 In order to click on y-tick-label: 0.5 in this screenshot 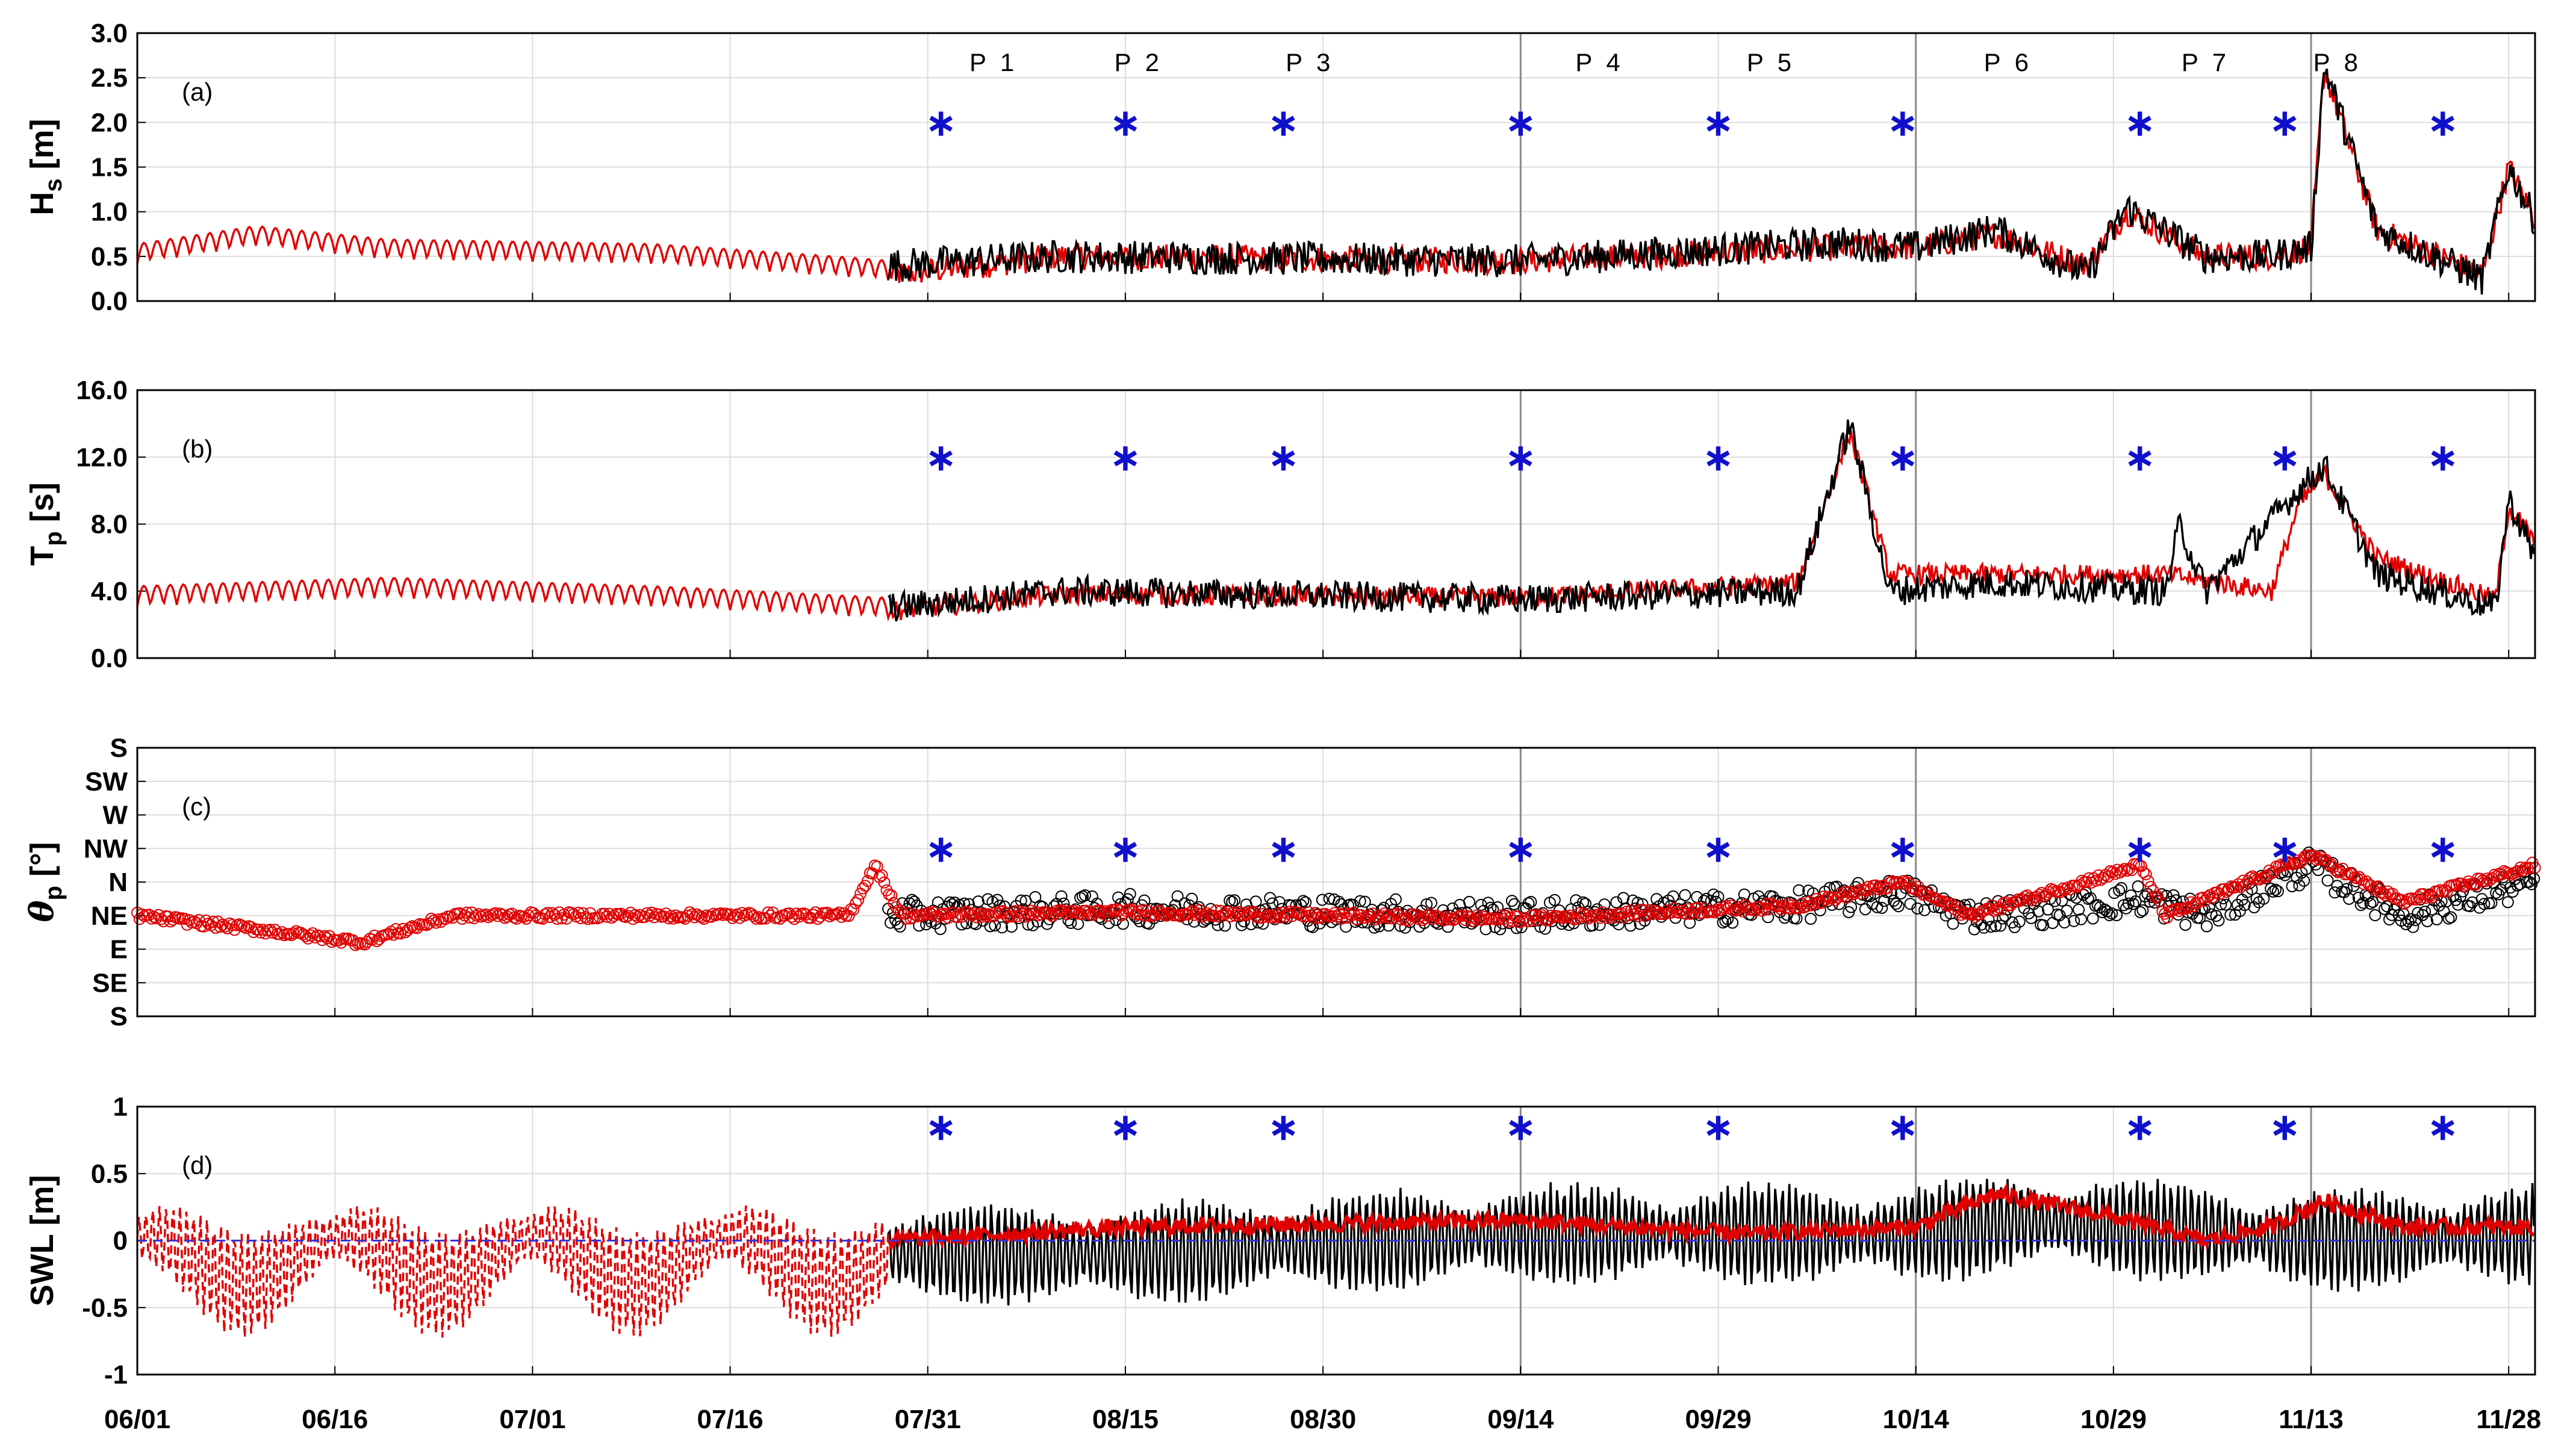, I will do `click(110, 1174)`.